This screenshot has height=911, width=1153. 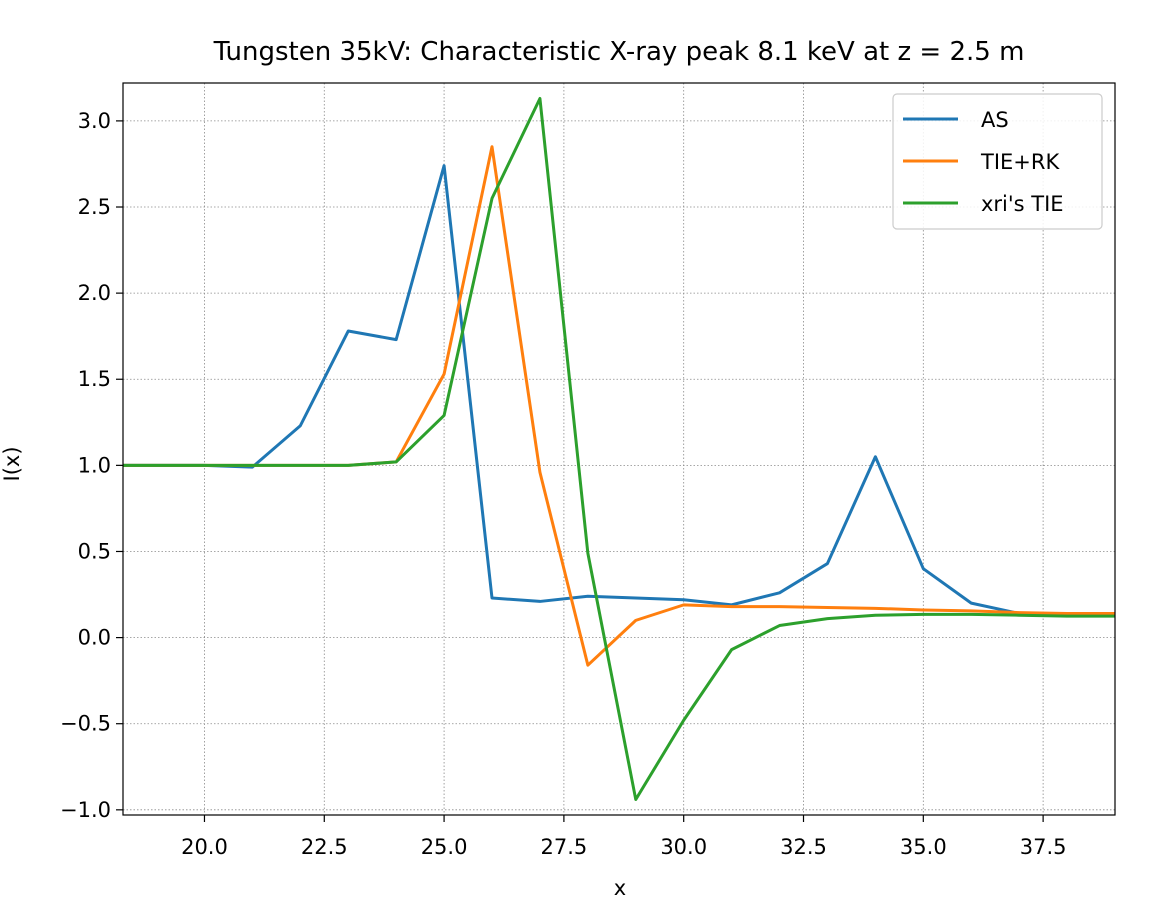 I want to click on y-tick-label: −1.0, so click(x=85, y=810).